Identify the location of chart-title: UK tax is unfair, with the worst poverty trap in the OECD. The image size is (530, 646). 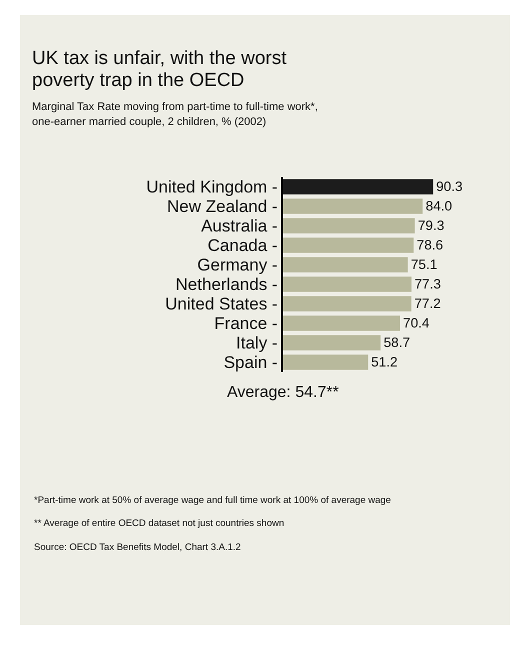
(160, 70).